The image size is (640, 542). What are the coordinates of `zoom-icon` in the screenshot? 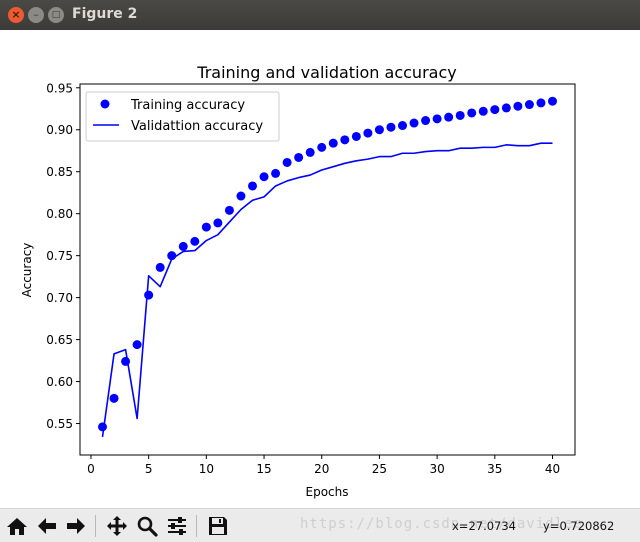 It's located at (147, 526).